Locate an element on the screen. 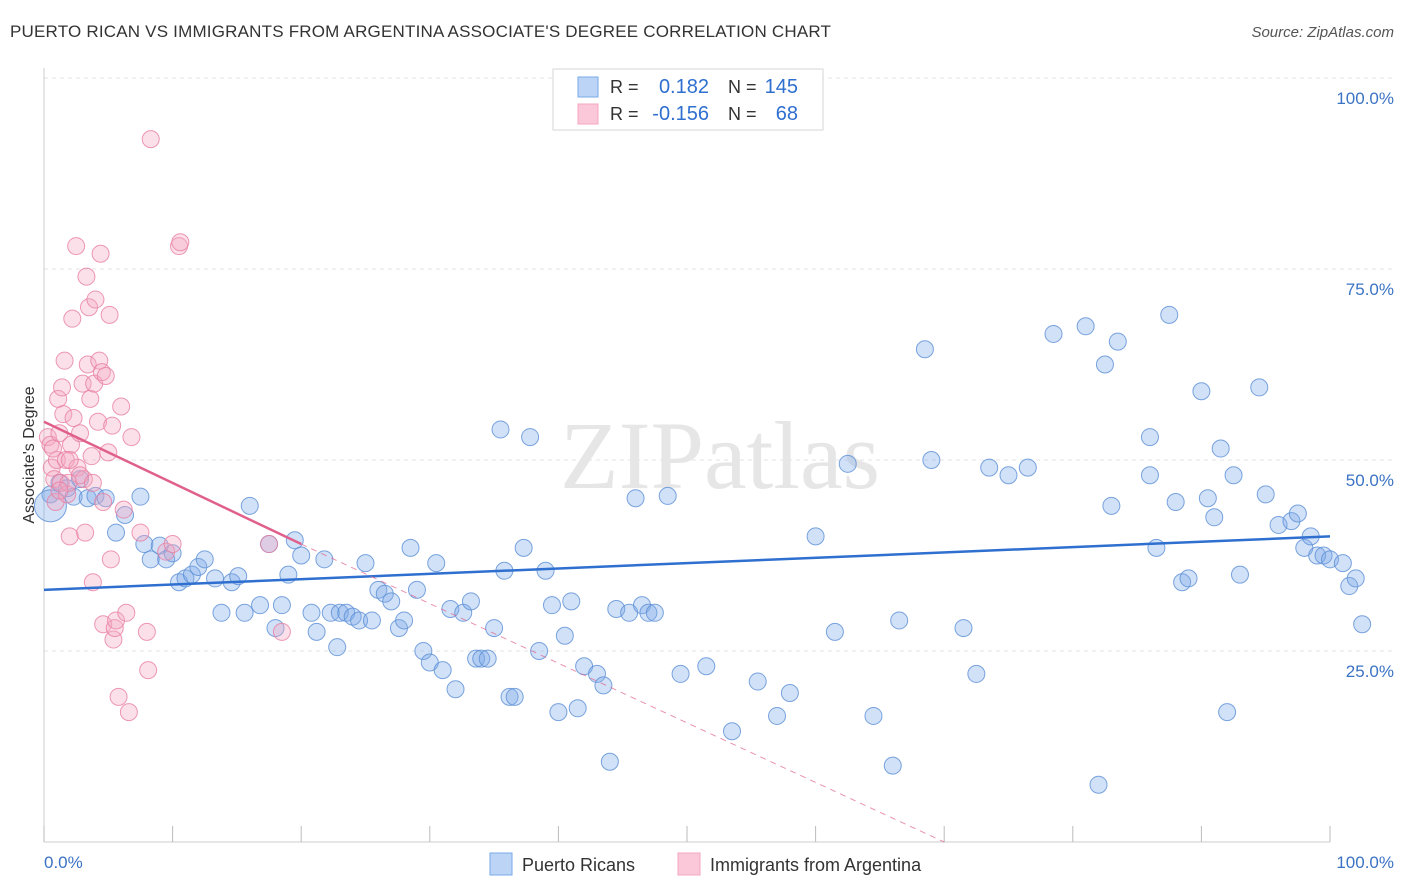  y-tick-label: 75.0% is located at coordinates (1370, 289).